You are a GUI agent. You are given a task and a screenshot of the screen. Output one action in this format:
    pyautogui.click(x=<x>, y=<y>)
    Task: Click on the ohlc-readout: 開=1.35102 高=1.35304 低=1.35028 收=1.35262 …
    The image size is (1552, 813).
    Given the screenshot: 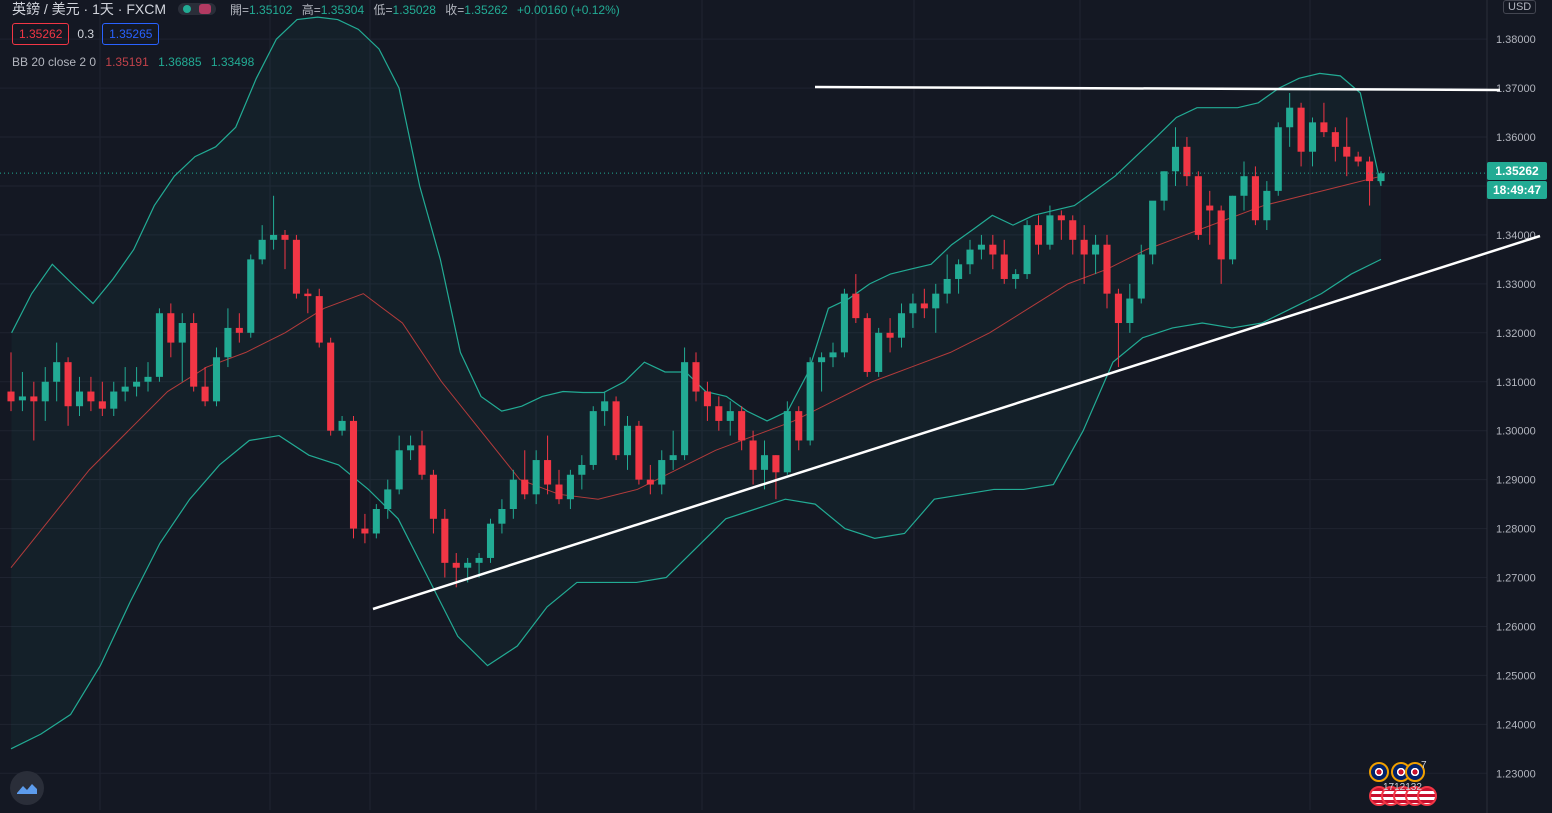 What is the action you would take?
    pyautogui.click(x=425, y=9)
    